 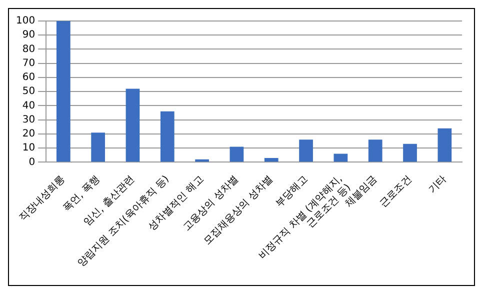 I want to click on y-tick-label: 0, so click(x=32, y=162).